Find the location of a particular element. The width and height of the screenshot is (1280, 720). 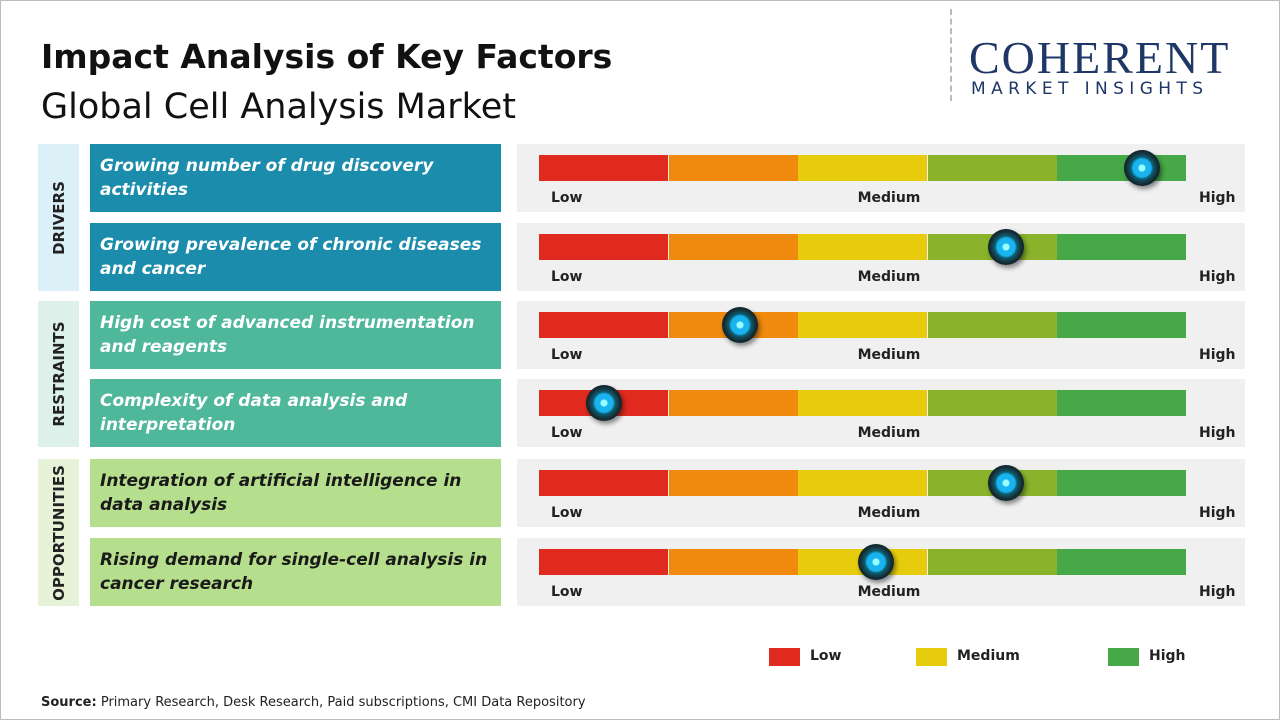

subtitle: Global Cell Analysis Market is located at coordinates (278, 107).